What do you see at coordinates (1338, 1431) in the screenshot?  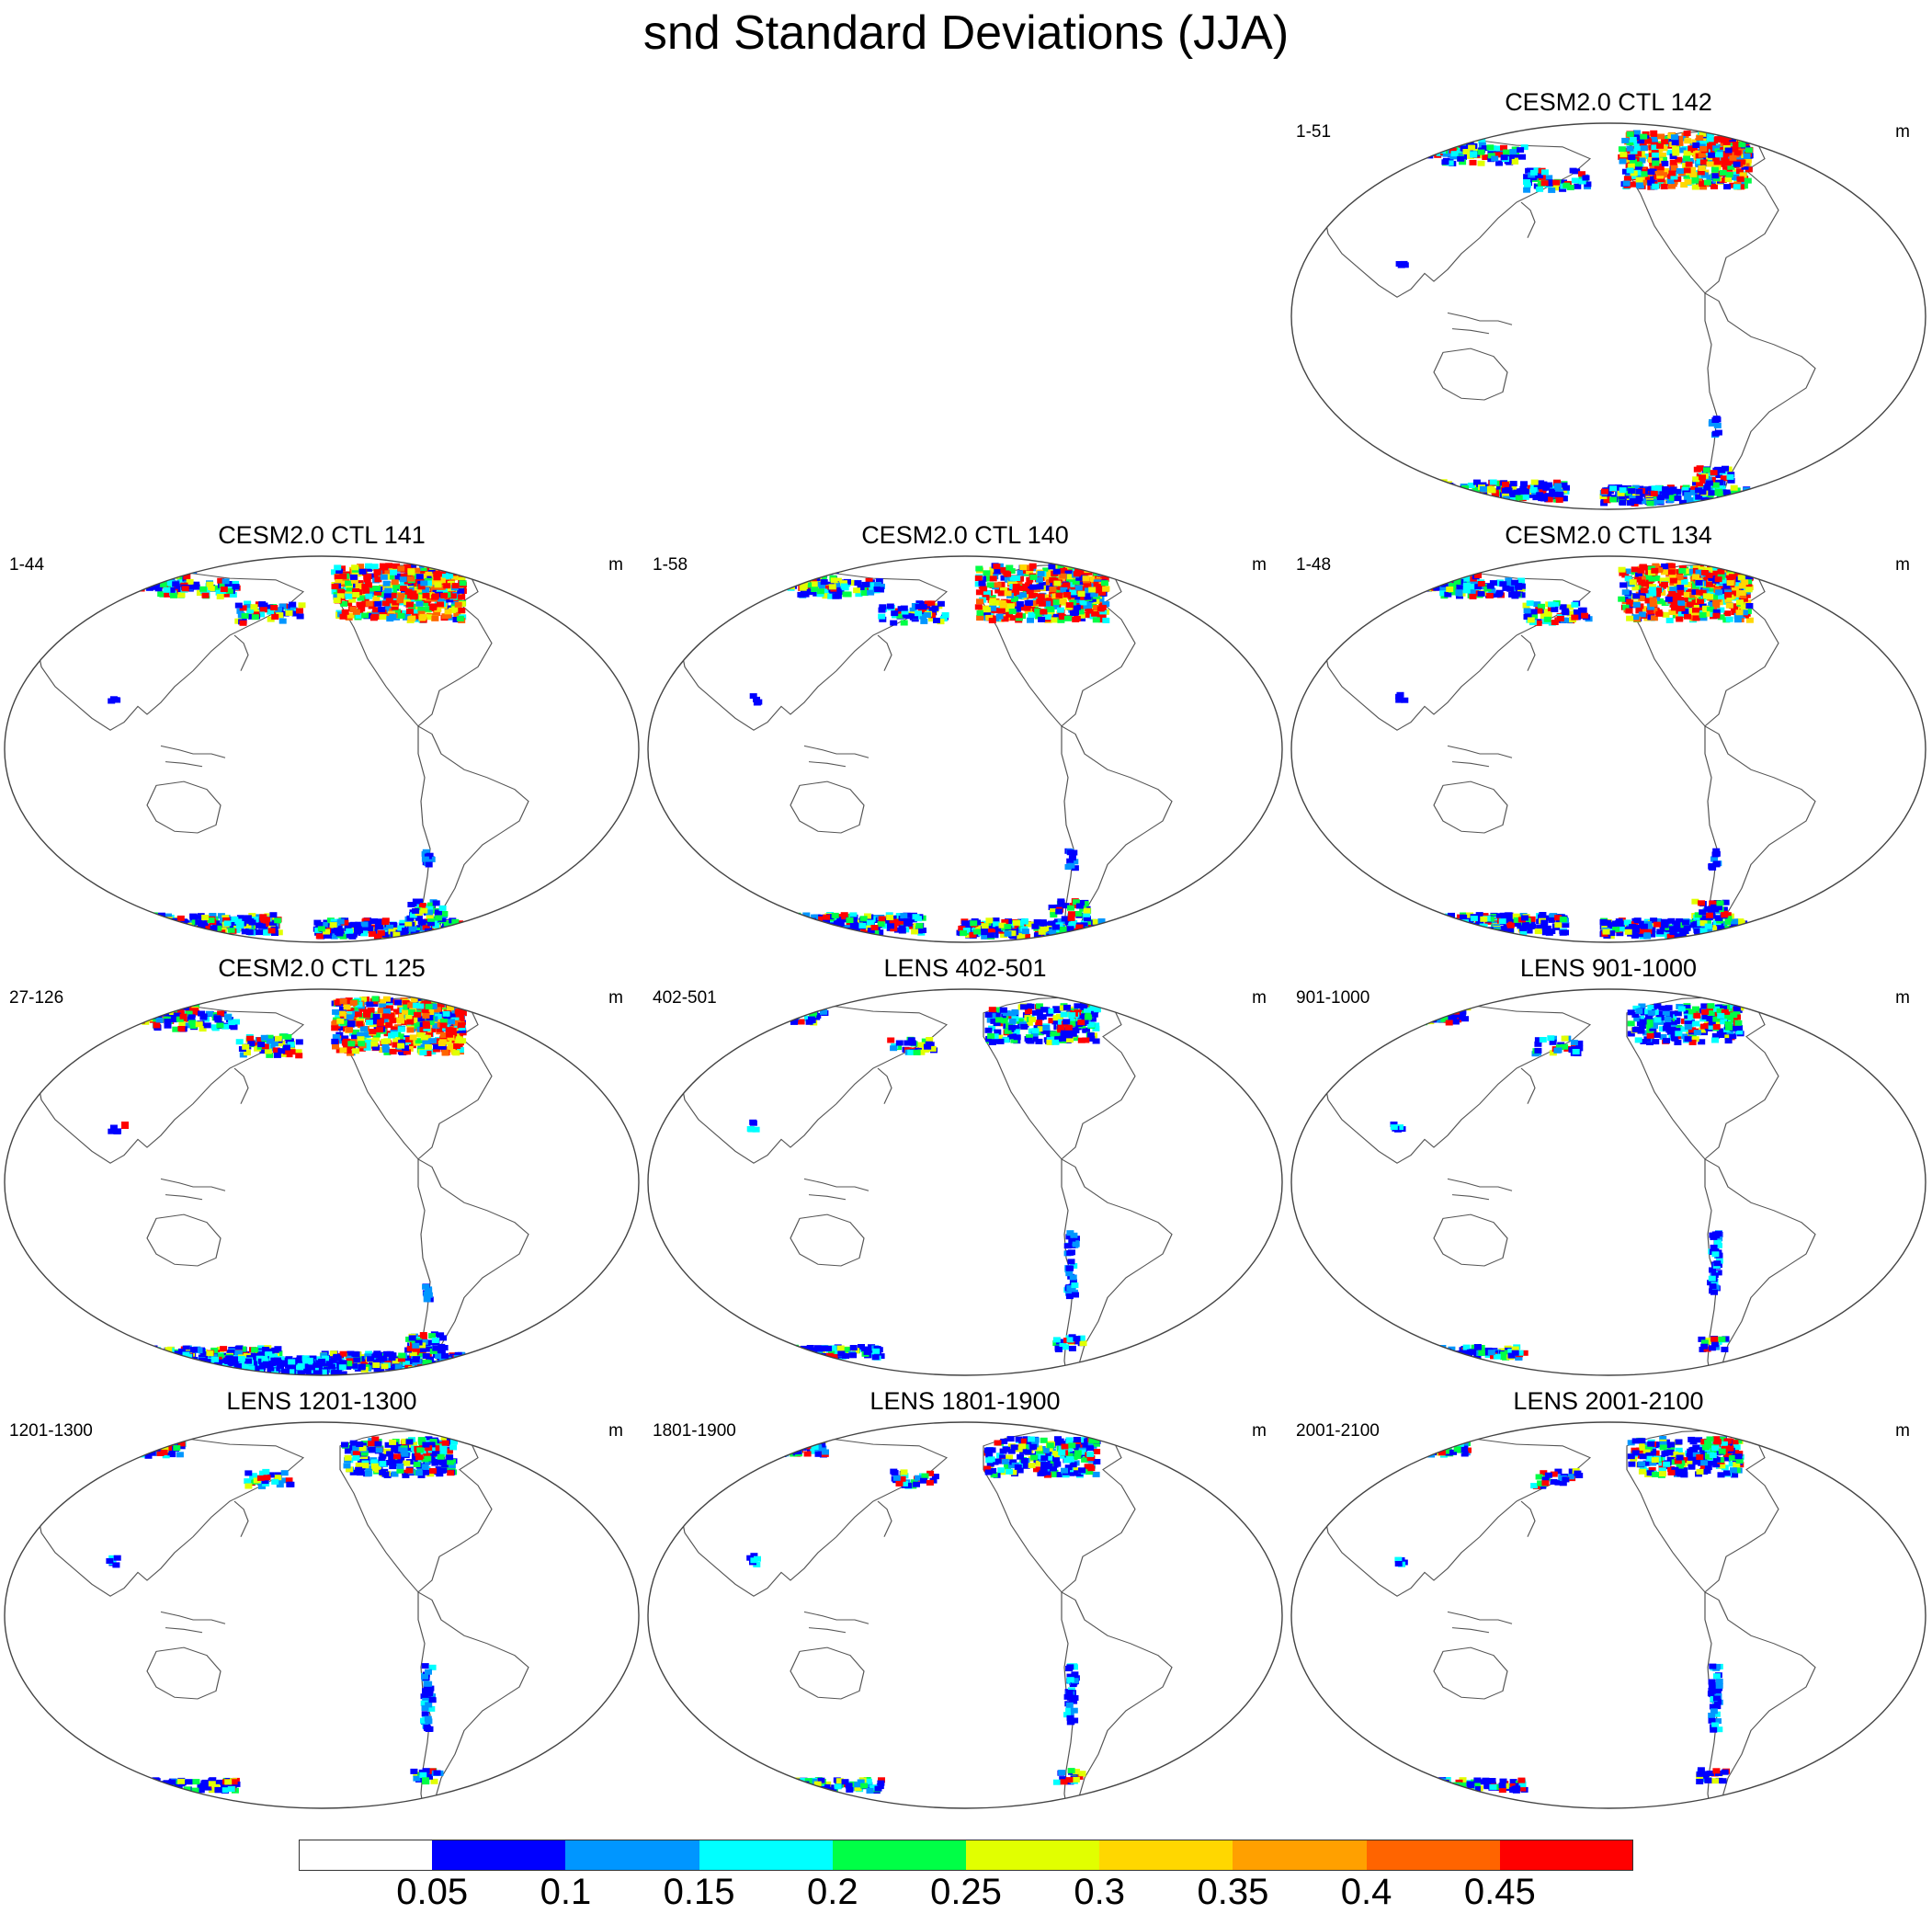 I see `panel-years-label: 2001-2100` at bounding box center [1338, 1431].